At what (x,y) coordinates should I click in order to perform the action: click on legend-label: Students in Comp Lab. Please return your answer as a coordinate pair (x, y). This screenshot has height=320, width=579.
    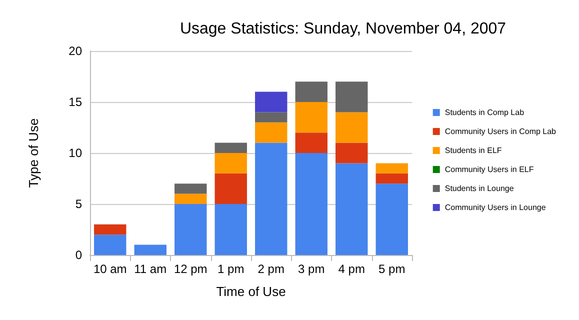
    Looking at the image, I should click on (484, 112).